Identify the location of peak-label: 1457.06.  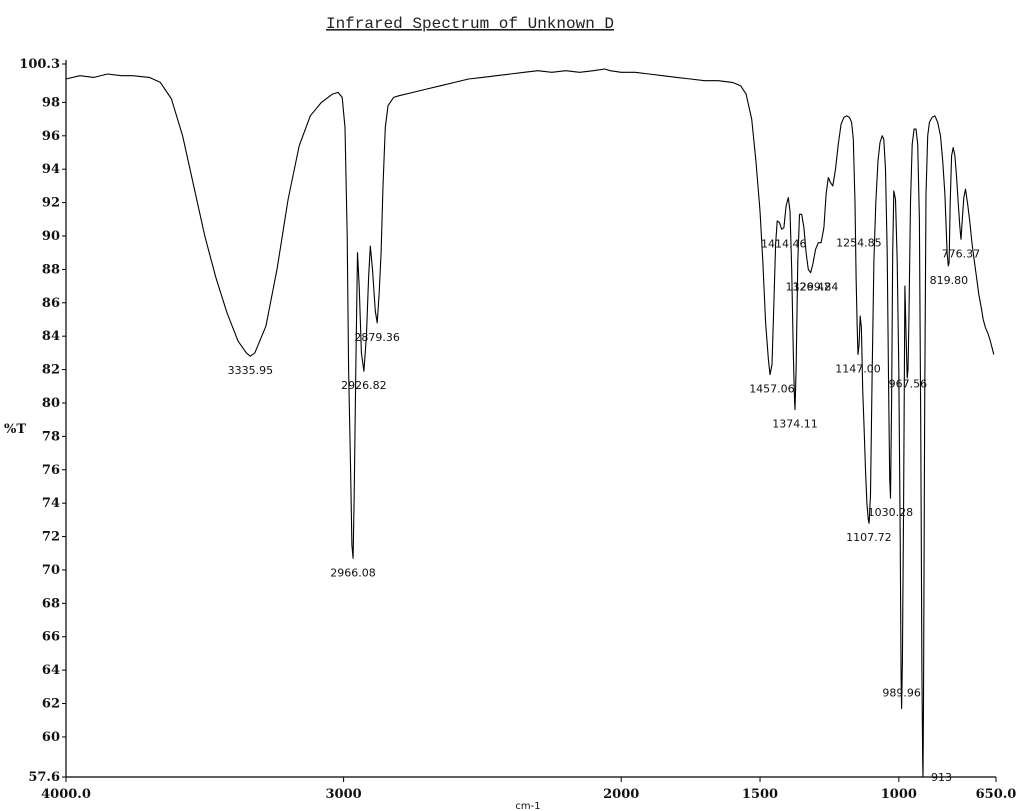
(772, 389).